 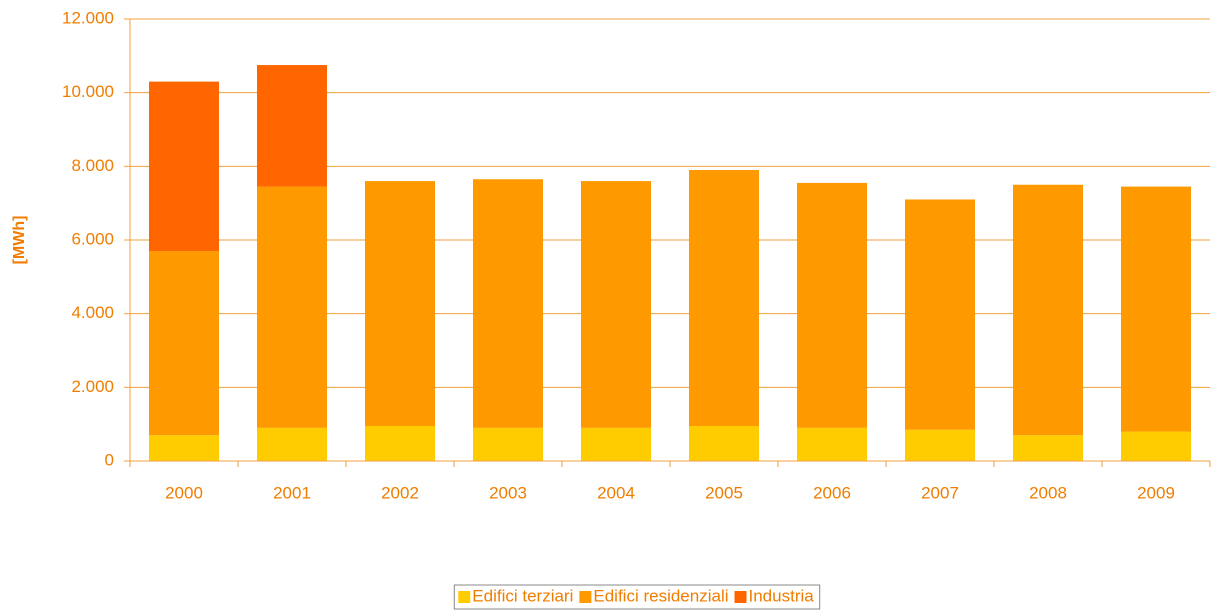 What do you see at coordinates (724, 492) in the screenshot?
I see `x-tick-label: 2005` at bounding box center [724, 492].